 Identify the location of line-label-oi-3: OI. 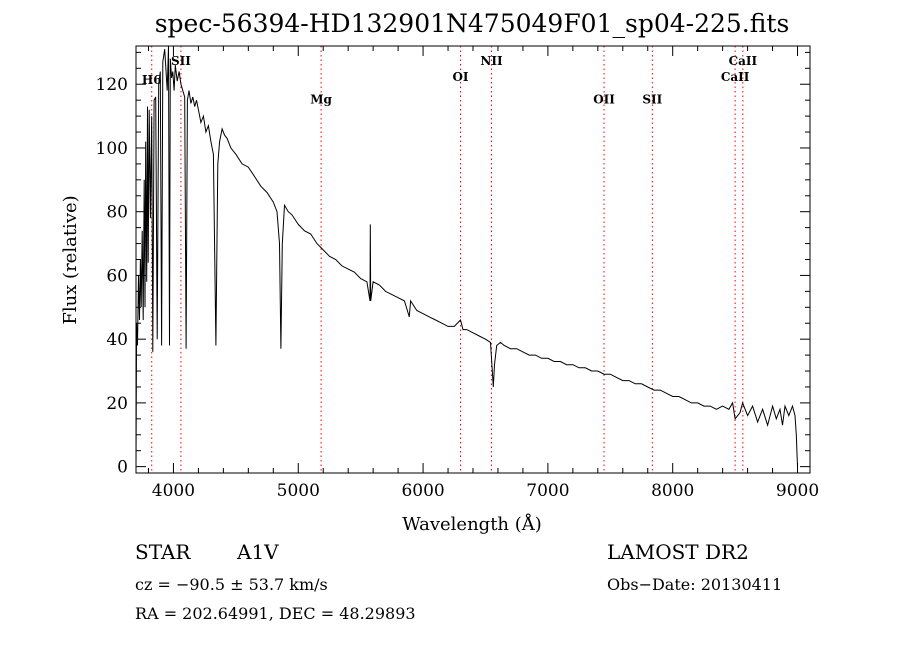
(460, 77).